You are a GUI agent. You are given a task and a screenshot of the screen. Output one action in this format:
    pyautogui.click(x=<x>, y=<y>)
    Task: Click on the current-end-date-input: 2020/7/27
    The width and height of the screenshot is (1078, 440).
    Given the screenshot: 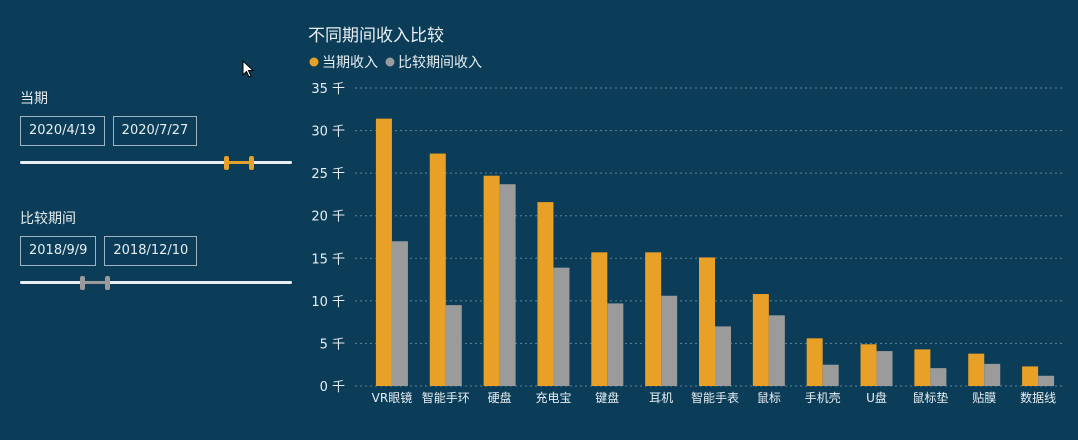 What is the action you would take?
    pyautogui.click(x=155, y=131)
    